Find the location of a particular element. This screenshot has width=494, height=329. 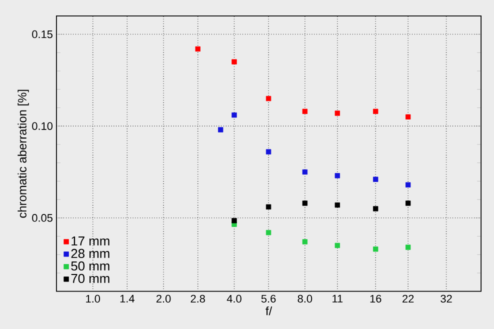

x-tick-label: 5.6 is located at coordinates (268, 298).